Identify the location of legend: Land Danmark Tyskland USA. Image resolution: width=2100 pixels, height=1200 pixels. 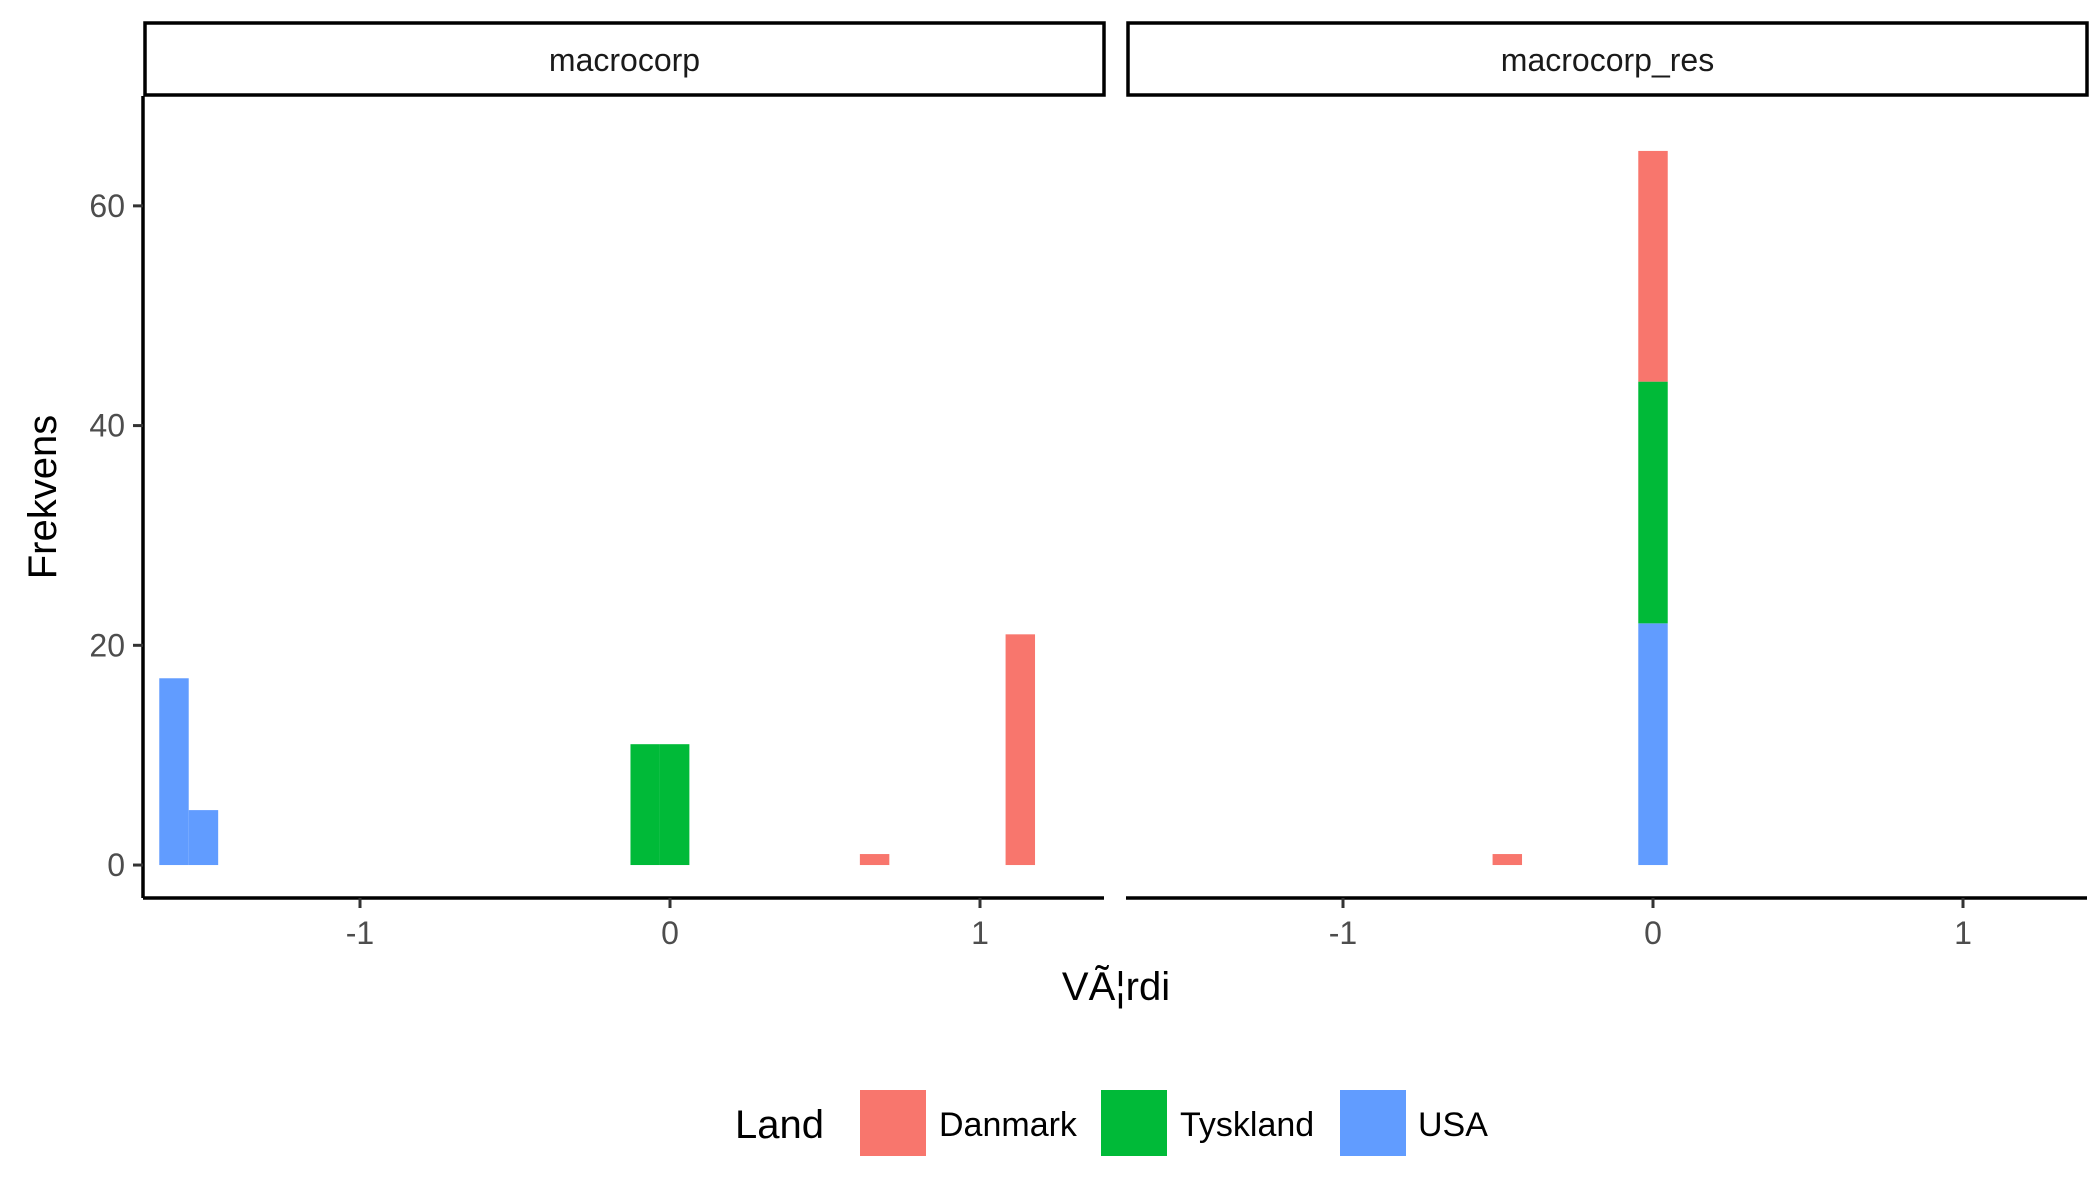
(1111, 1123).